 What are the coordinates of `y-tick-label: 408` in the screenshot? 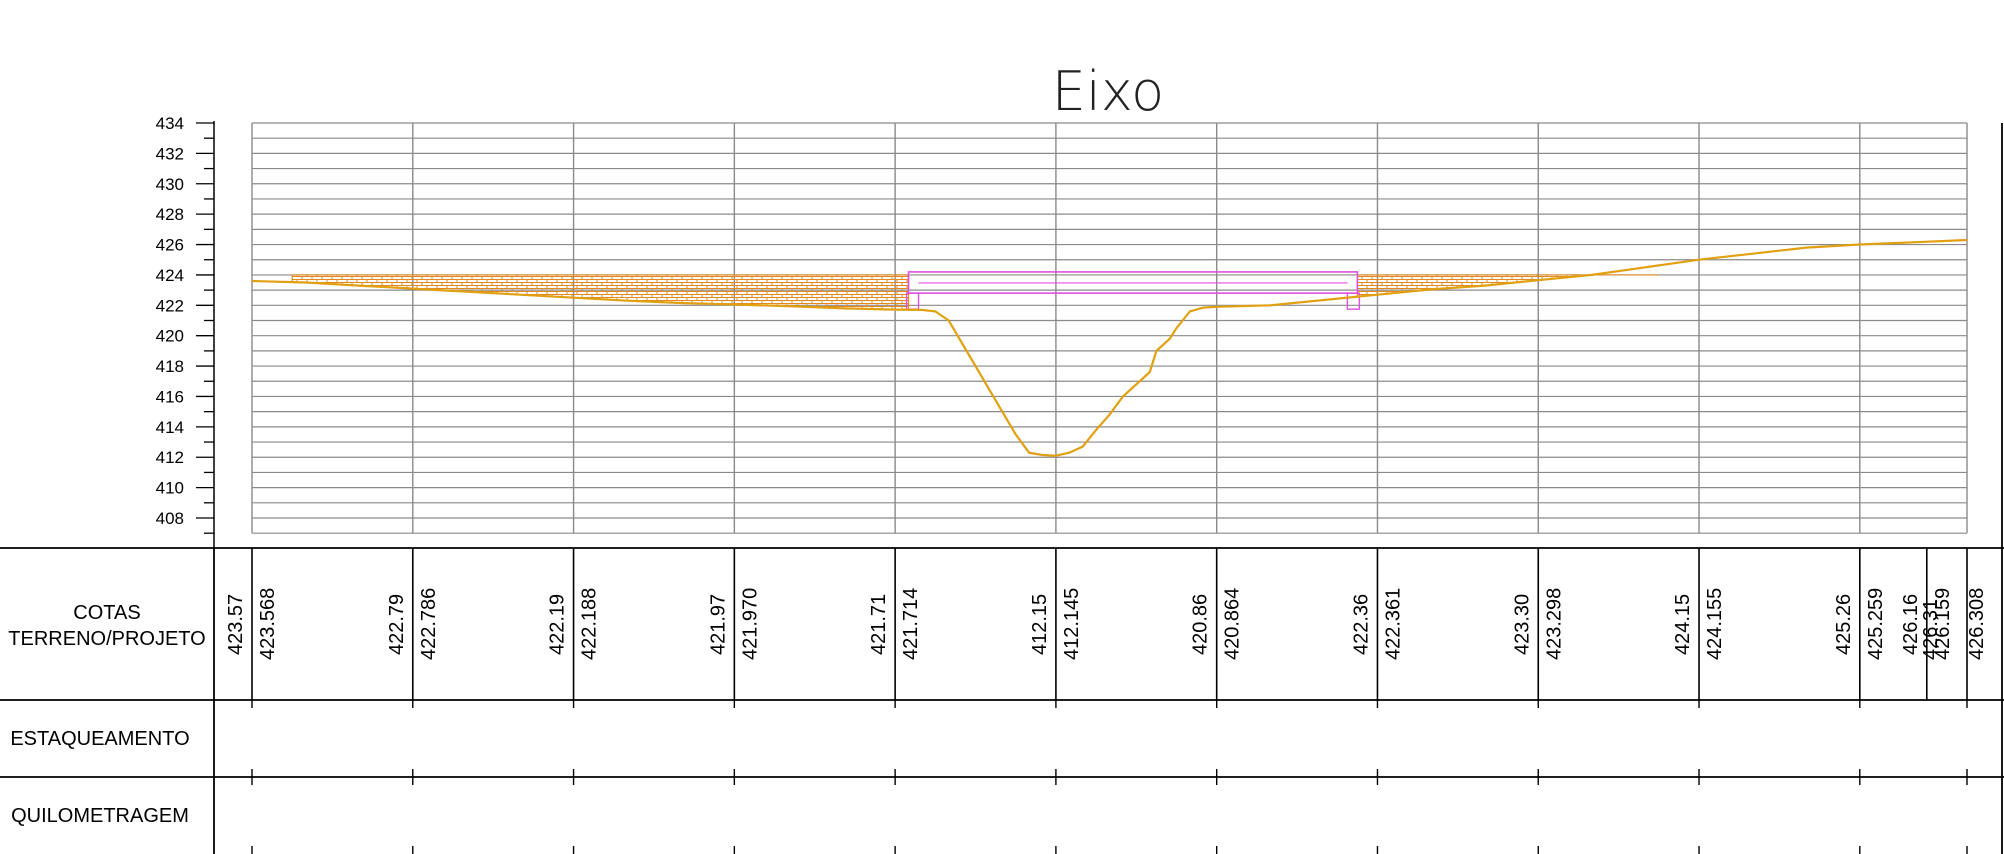 It's located at (170, 518).